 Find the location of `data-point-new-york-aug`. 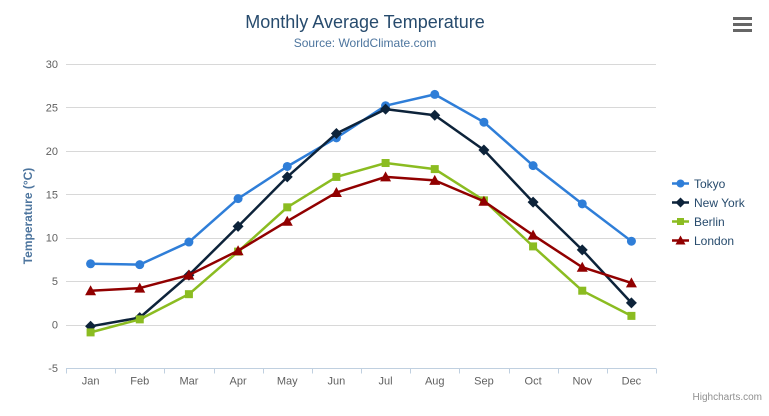

data-point-new-york-aug is located at coordinates (435, 115).